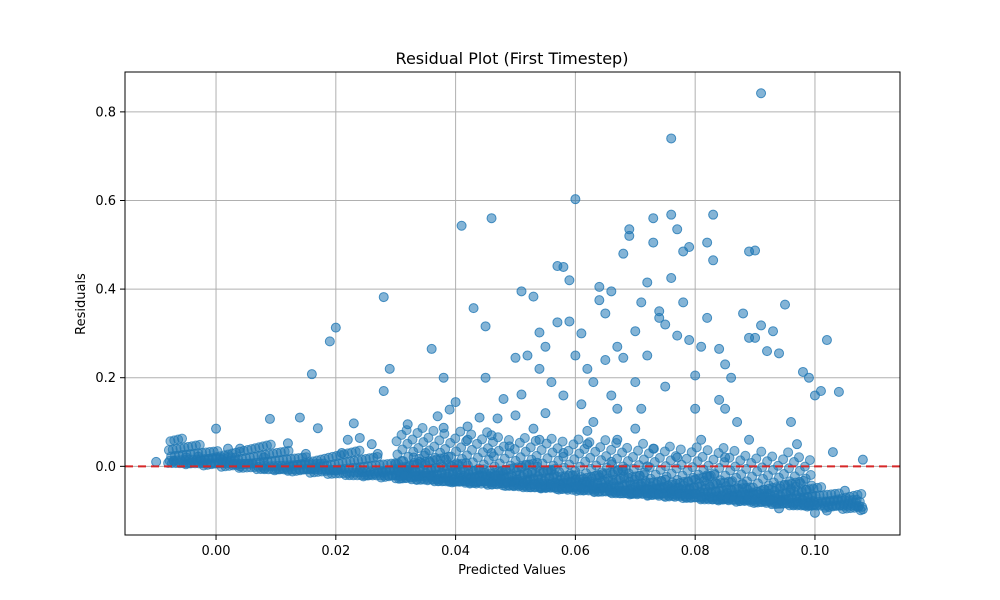  Describe the element at coordinates (335, 551) in the screenshot. I see `x-tick-label: 0.02` at that location.